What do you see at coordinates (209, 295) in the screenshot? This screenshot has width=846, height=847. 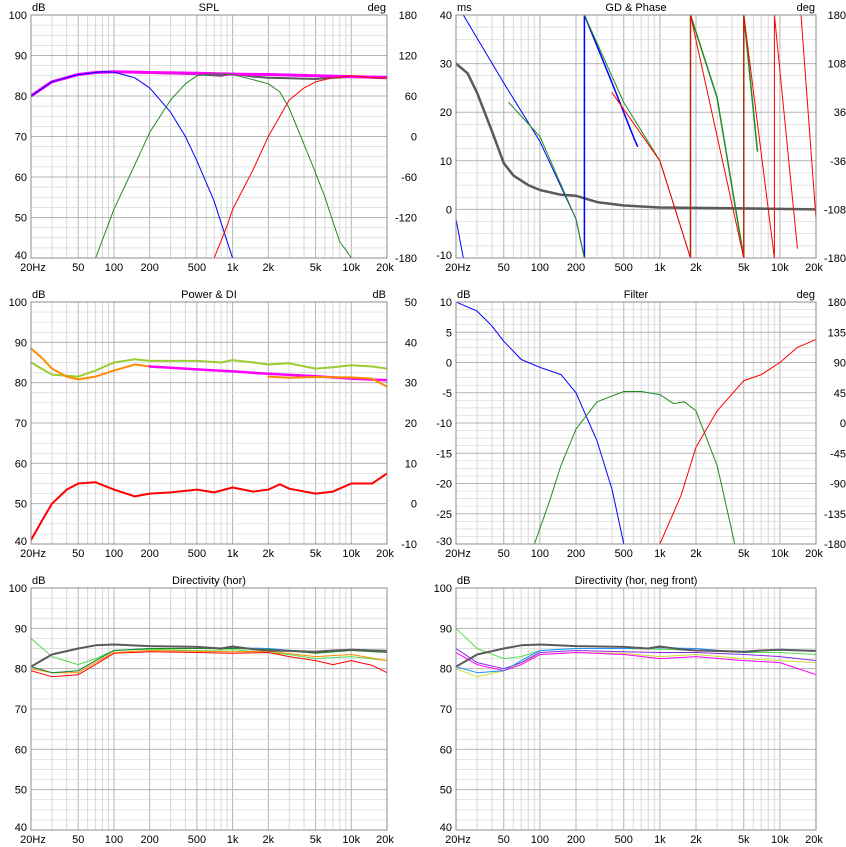 I see `chart-title: Power & DI` at bounding box center [209, 295].